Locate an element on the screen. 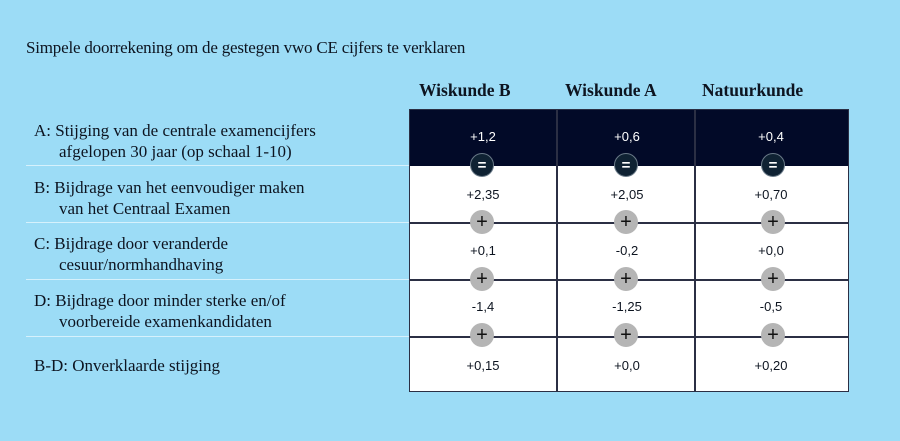 The width and height of the screenshot is (900, 441). row-label-b-line2: van het Centraal Examen is located at coordinates (145, 208).